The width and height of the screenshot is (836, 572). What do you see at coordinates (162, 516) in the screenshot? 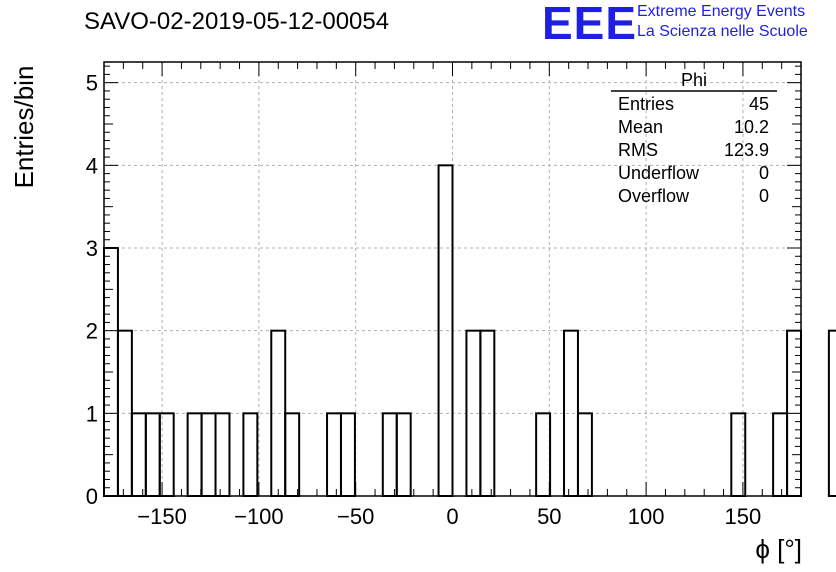
I see `x-tick-label: −150` at bounding box center [162, 516].